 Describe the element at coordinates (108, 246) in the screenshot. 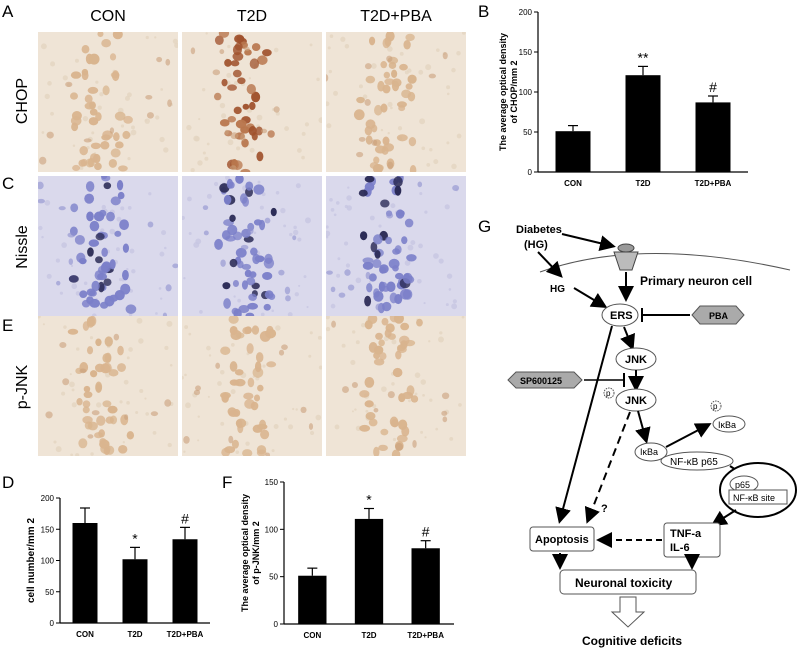

I see `micrograph-nissle-con` at that location.